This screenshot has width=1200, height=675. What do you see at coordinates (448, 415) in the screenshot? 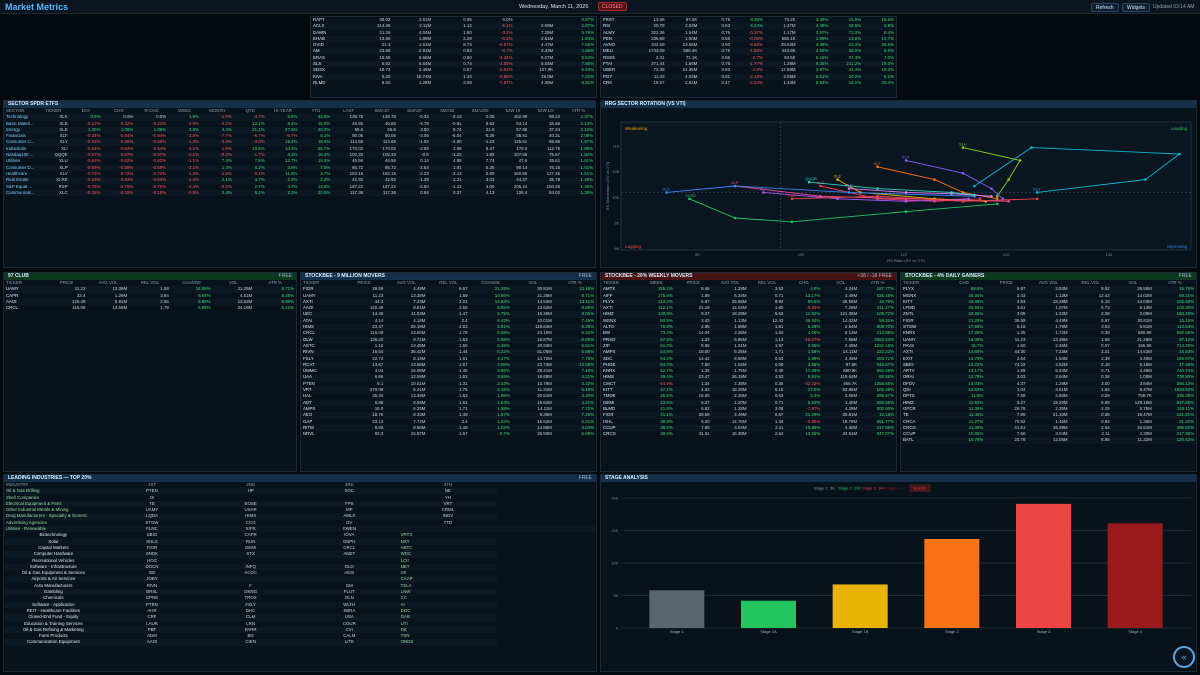
I see `table-row: AEO 18.76 8.33M 1.48 1.57% 9.36M 7.26%` at bounding box center [448, 415].